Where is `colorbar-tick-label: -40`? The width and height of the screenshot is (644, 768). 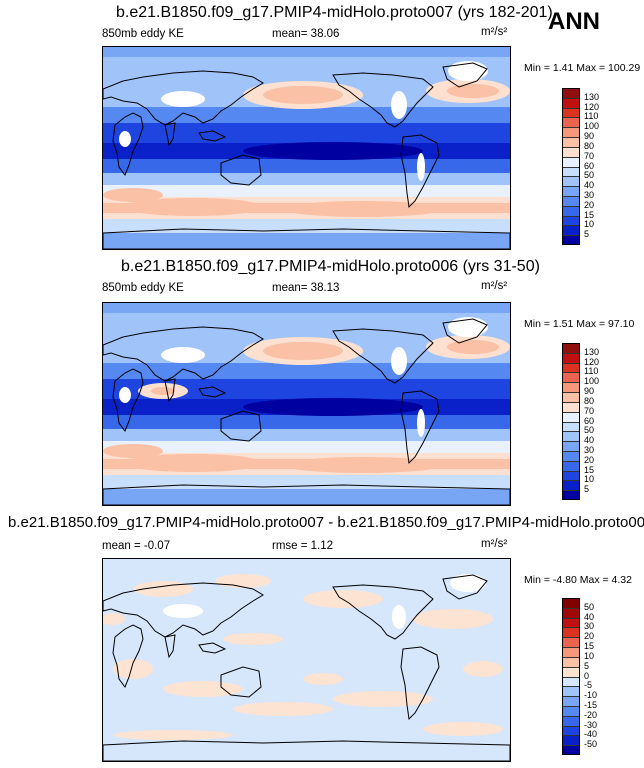 colorbar-tick-label: -40 is located at coordinates (591, 734).